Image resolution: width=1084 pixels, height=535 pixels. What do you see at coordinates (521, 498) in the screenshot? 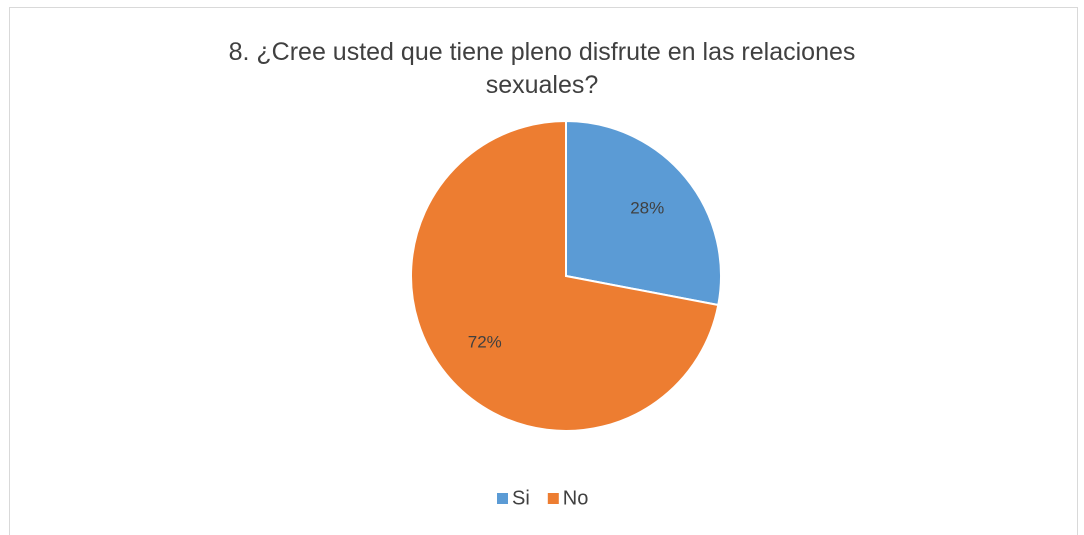
I see `legend-label: Si` at bounding box center [521, 498].